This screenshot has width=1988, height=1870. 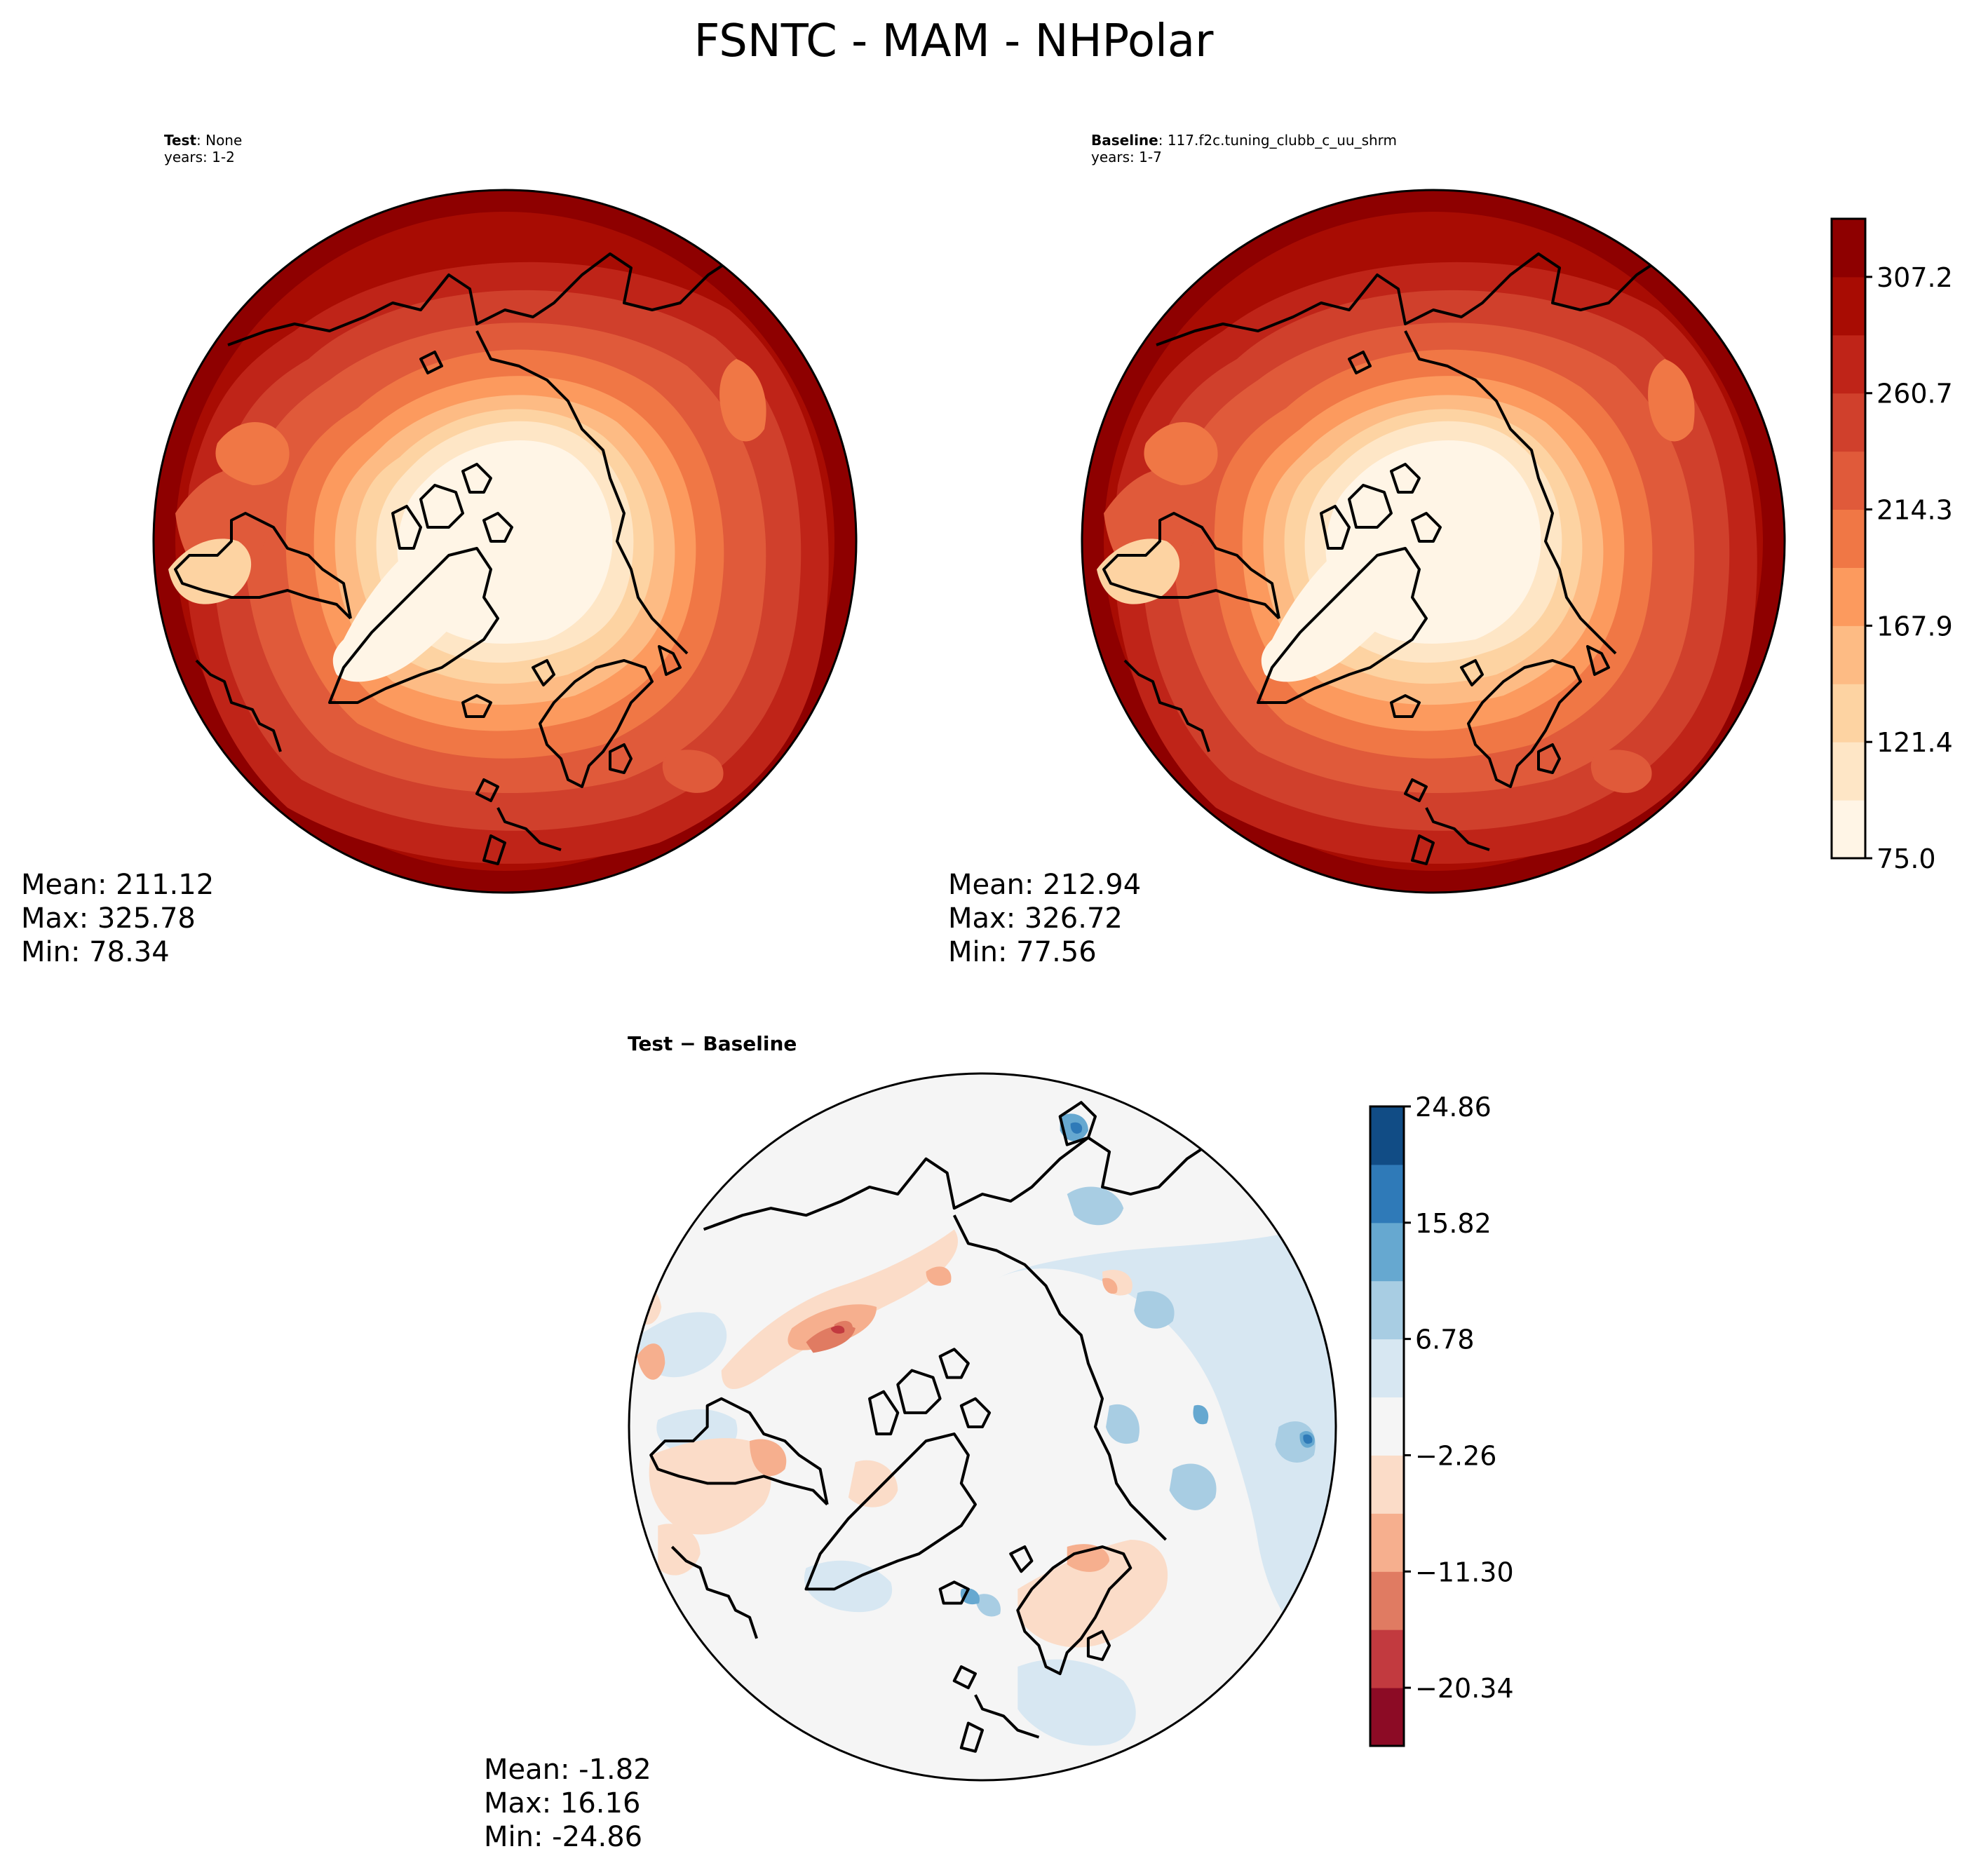 I want to click on test-label-bold: Test, so click(x=180, y=141).